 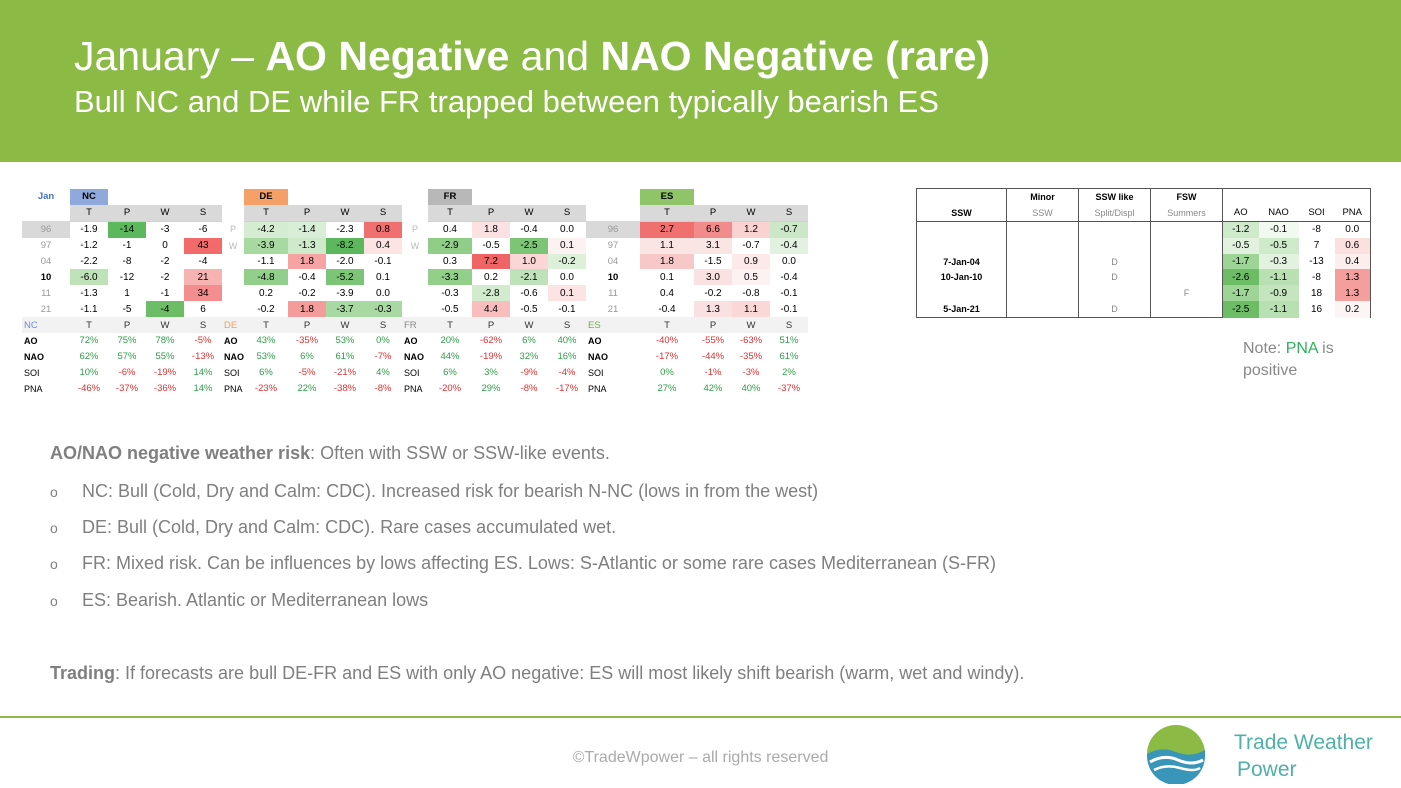 What do you see at coordinates (345, 389) in the screenshot?
I see `correlation-value: -38%` at bounding box center [345, 389].